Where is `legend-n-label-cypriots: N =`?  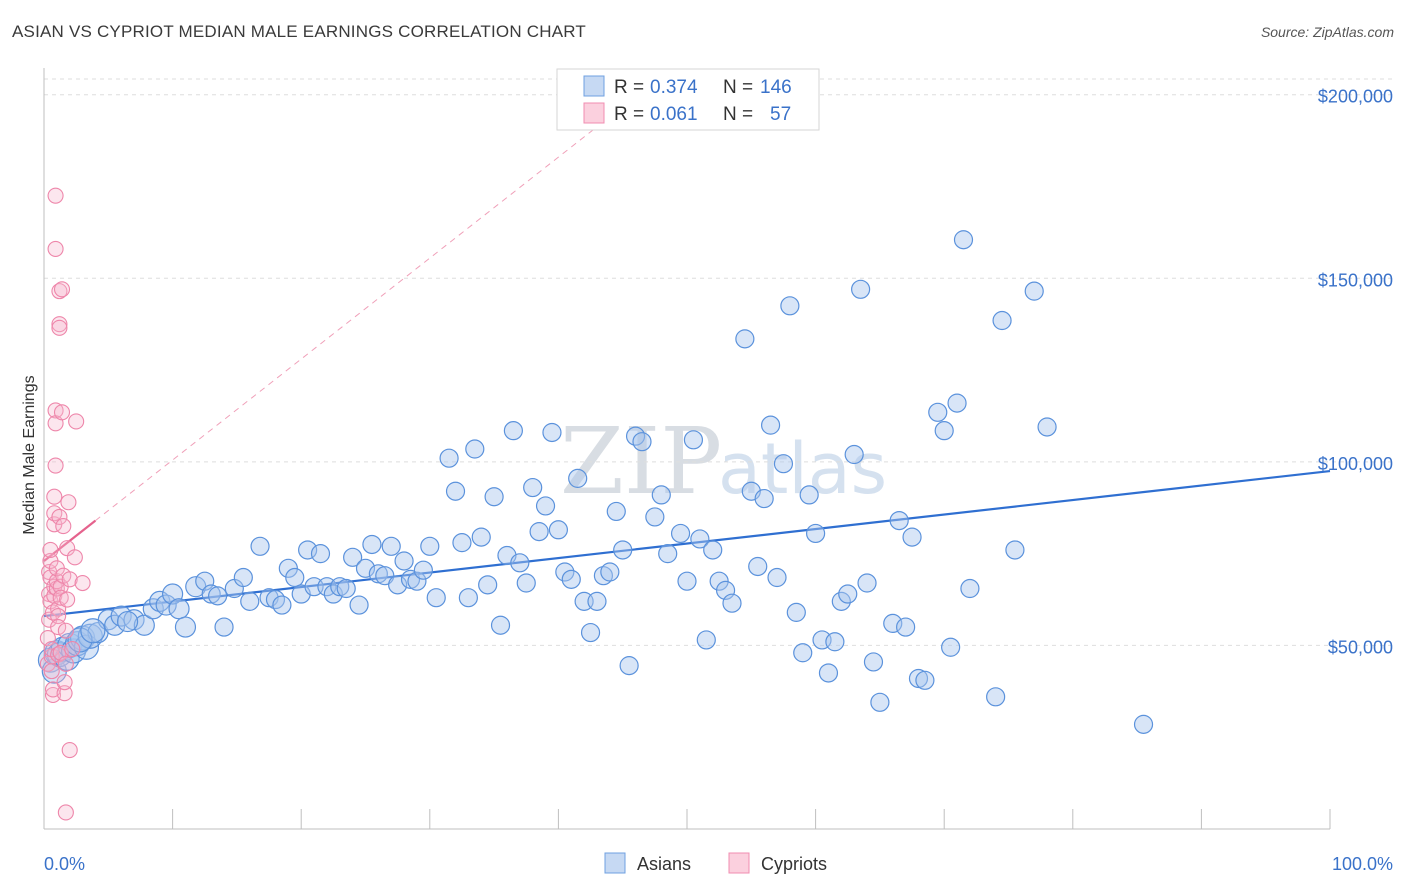 legend-n-label-cypriots: N = is located at coordinates (738, 114).